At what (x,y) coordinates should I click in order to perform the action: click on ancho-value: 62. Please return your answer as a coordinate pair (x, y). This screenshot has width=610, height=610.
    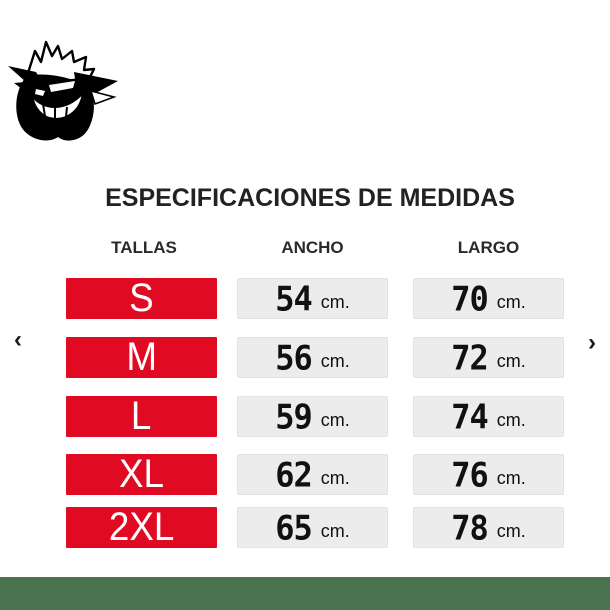
    Looking at the image, I should click on (294, 474).